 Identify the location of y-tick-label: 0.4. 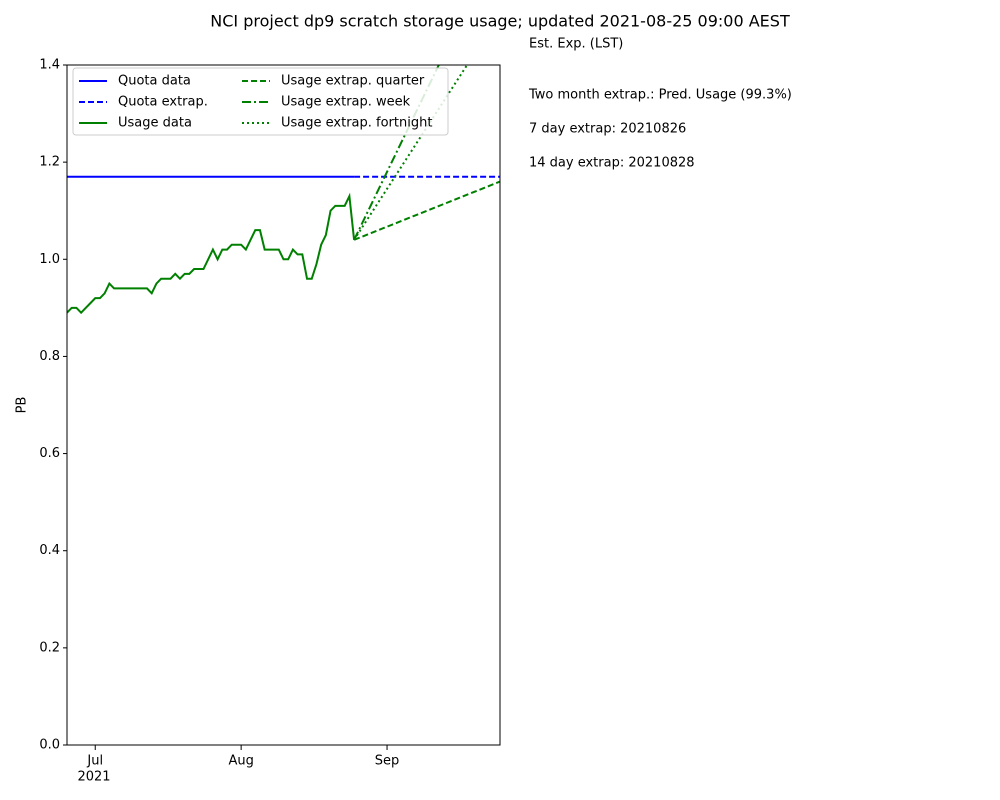
(49, 550).